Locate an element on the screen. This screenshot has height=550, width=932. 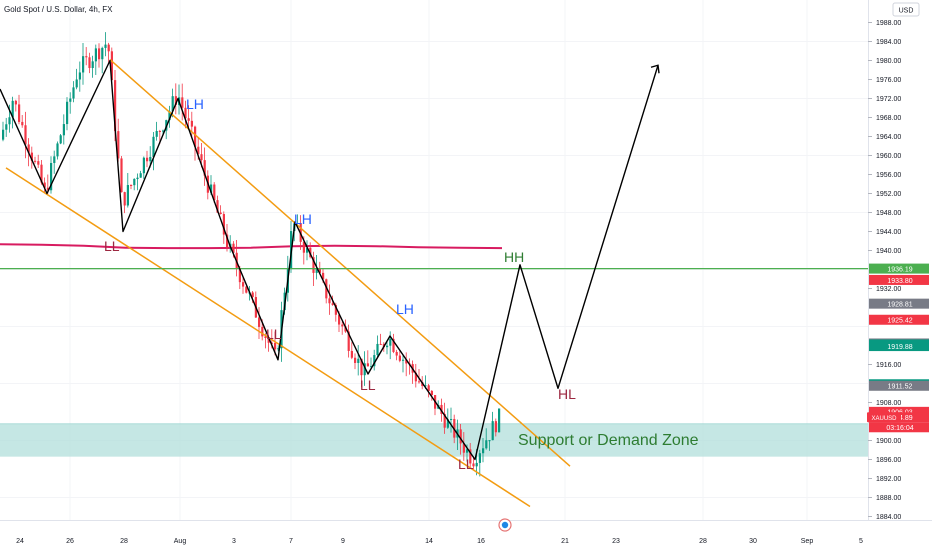
time-tick-label: 26 is located at coordinates (70, 541).